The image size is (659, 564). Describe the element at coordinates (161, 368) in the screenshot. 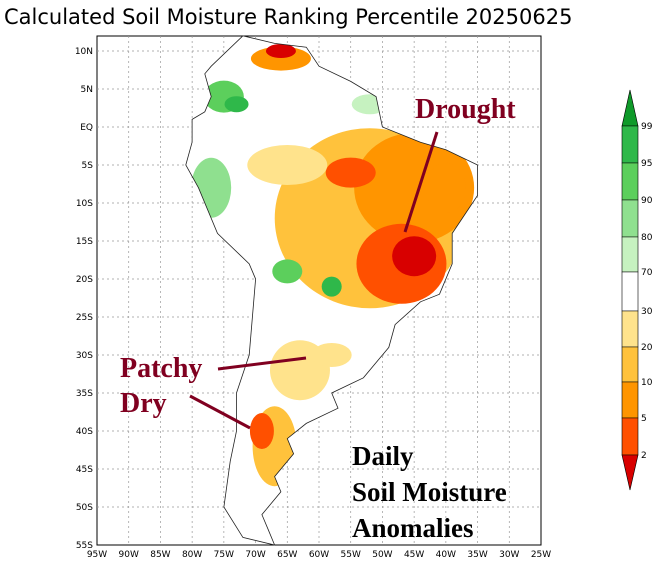

I see `annotation: Patchy` at that location.